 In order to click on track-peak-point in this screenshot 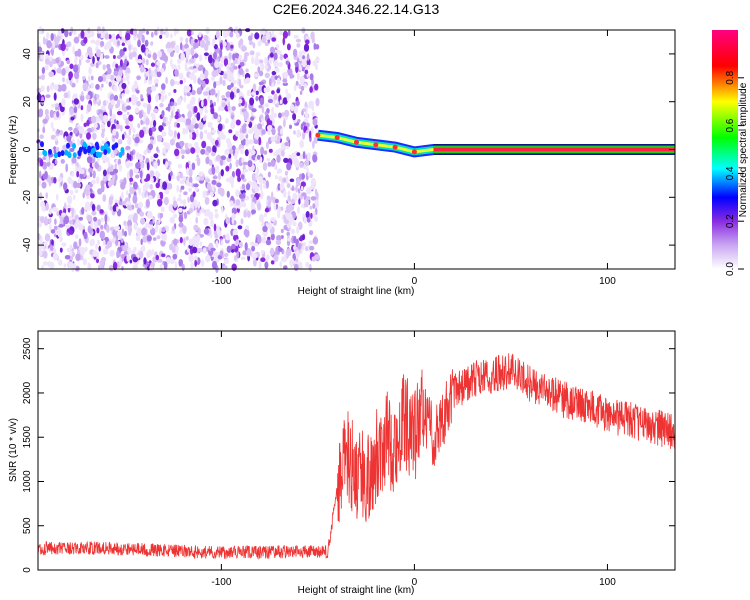, I will do `click(356, 142)`.